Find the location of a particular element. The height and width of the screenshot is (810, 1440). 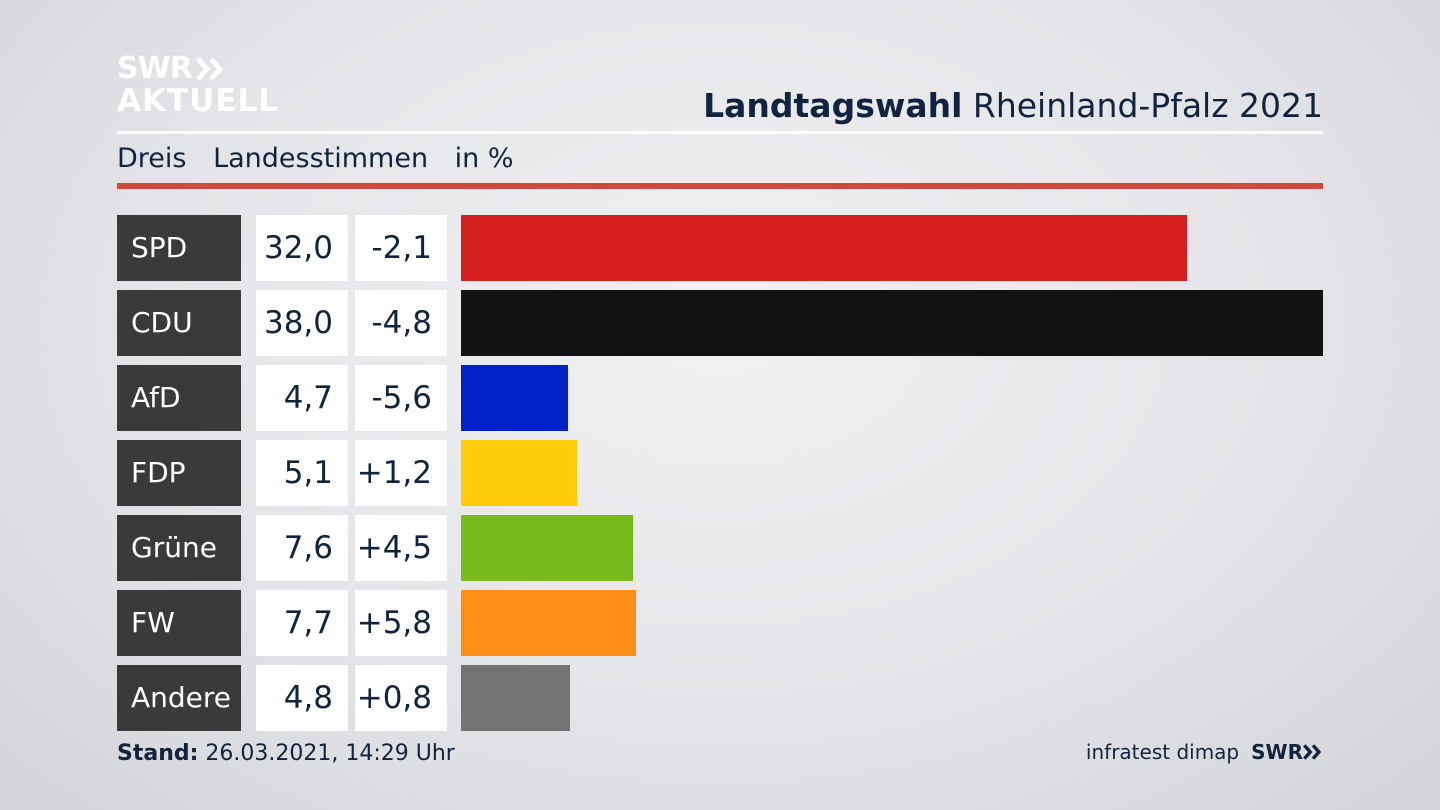

header-divider is located at coordinates (720, 132).